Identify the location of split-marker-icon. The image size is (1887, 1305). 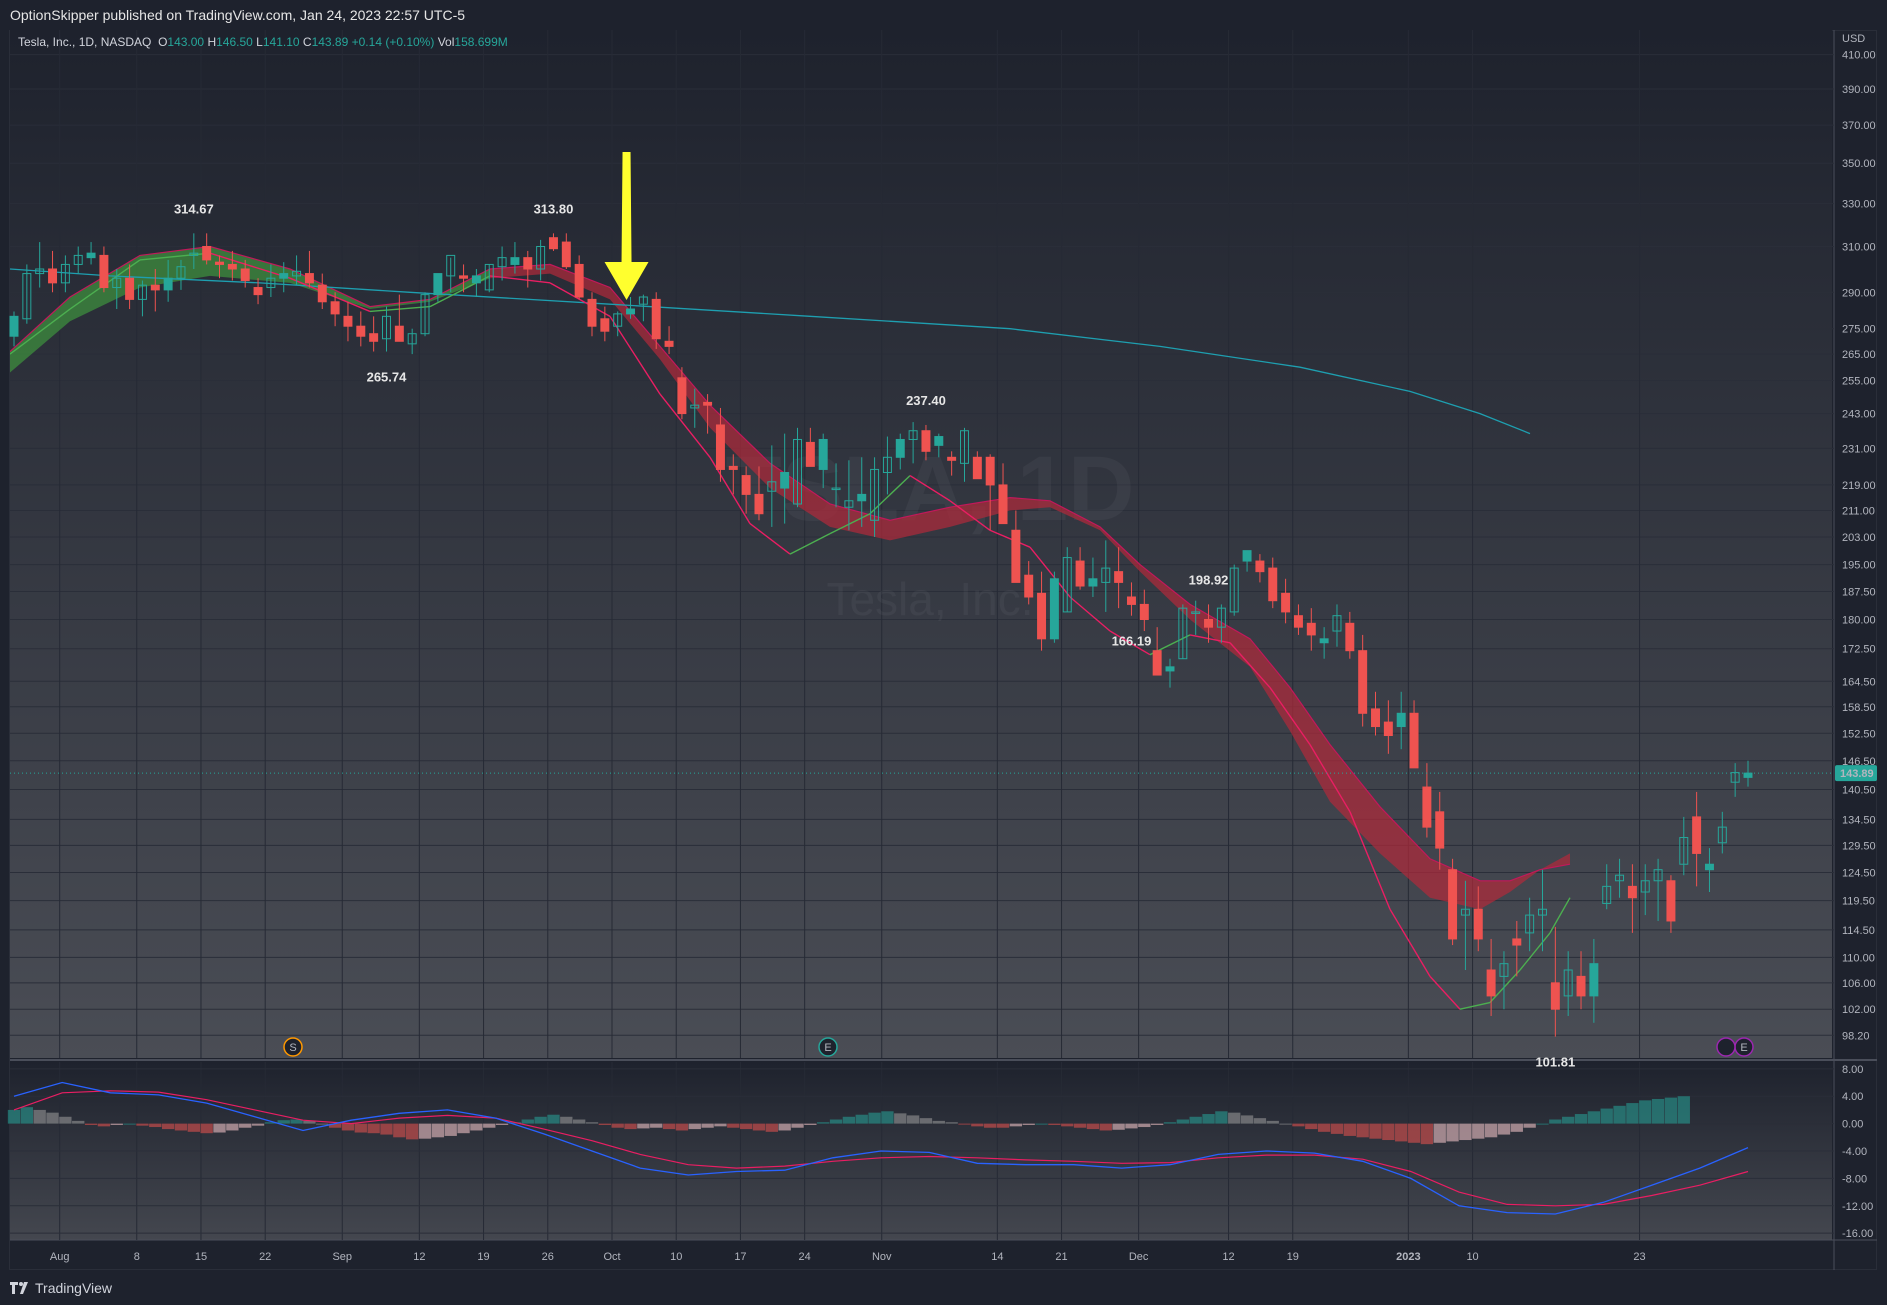
(1726, 1047).